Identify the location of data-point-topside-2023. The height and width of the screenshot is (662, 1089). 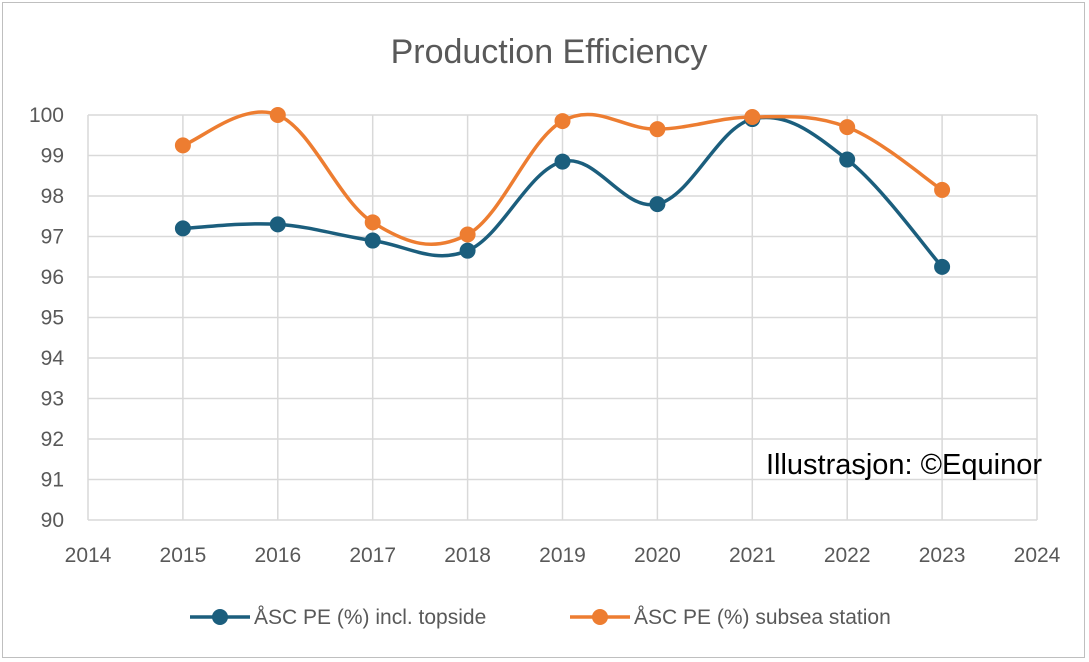
(942, 266).